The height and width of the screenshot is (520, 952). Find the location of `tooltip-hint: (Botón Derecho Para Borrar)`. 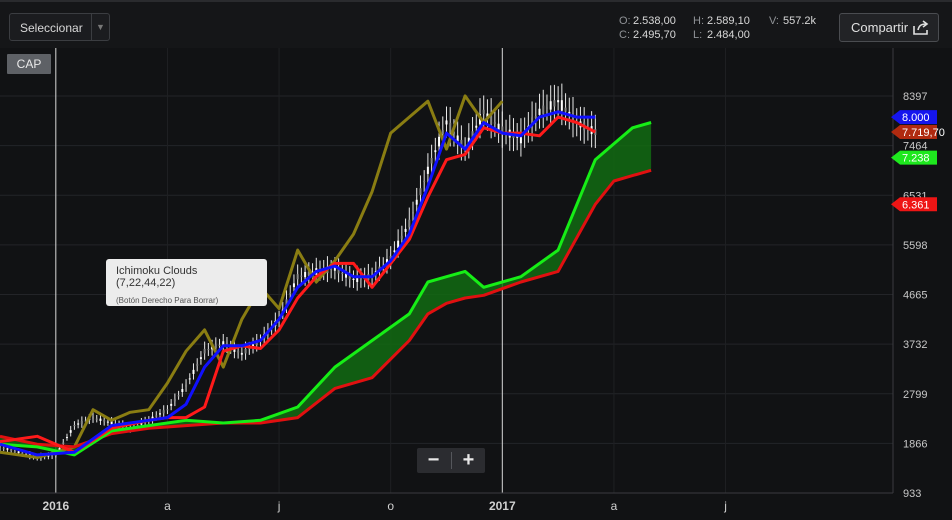

tooltip-hint: (Botón Derecho Para Borrar) is located at coordinates (167, 300).